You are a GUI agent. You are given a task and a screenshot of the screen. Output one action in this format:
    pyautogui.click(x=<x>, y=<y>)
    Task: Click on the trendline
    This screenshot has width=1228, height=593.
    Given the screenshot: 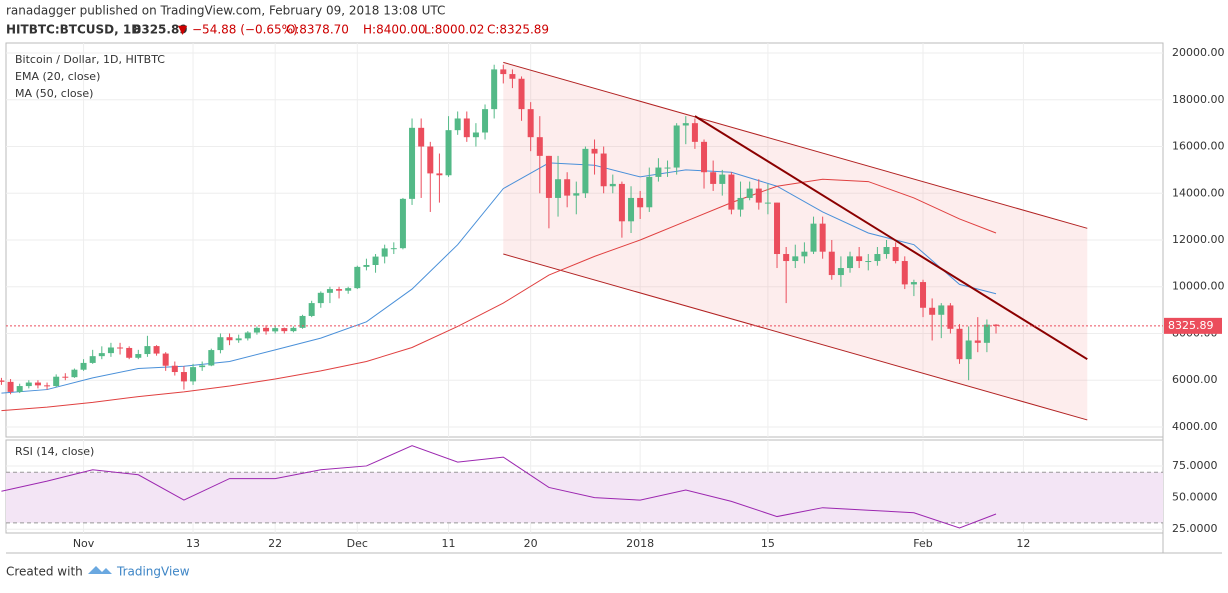 What is the action you would take?
    pyautogui.click(x=891, y=238)
    